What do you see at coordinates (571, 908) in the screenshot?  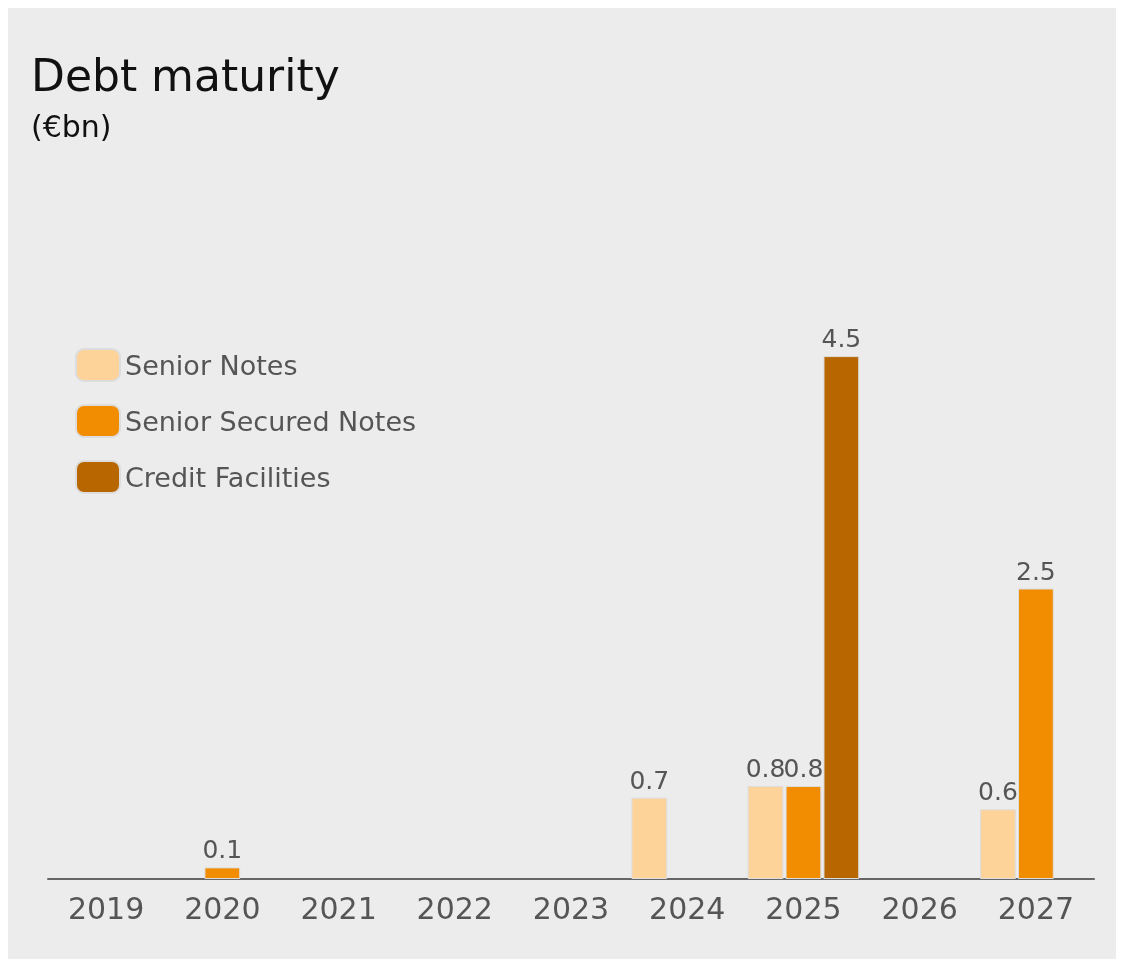 I see `x-tick-label: 2023` at bounding box center [571, 908].